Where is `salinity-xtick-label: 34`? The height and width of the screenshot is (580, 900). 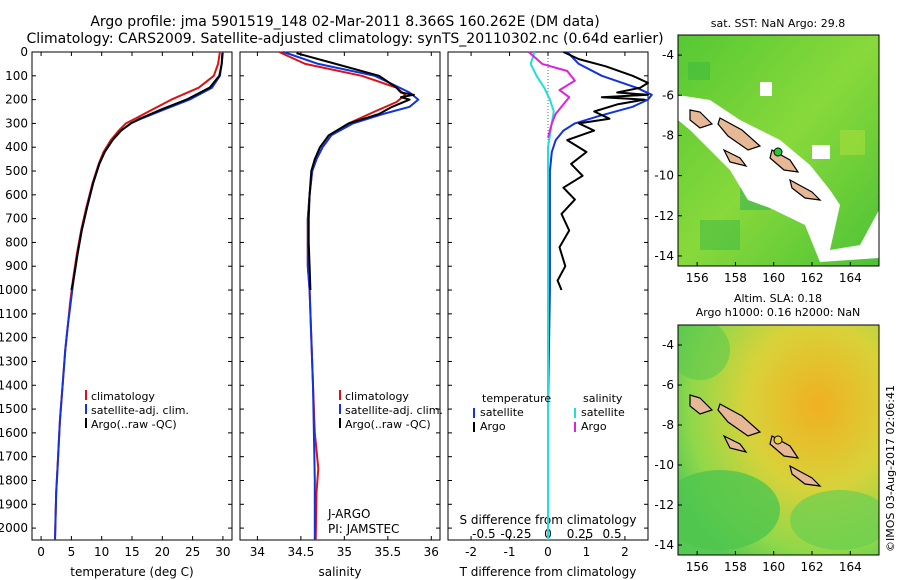 salinity-xtick-label: 34 is located at coordinates (257, 552).